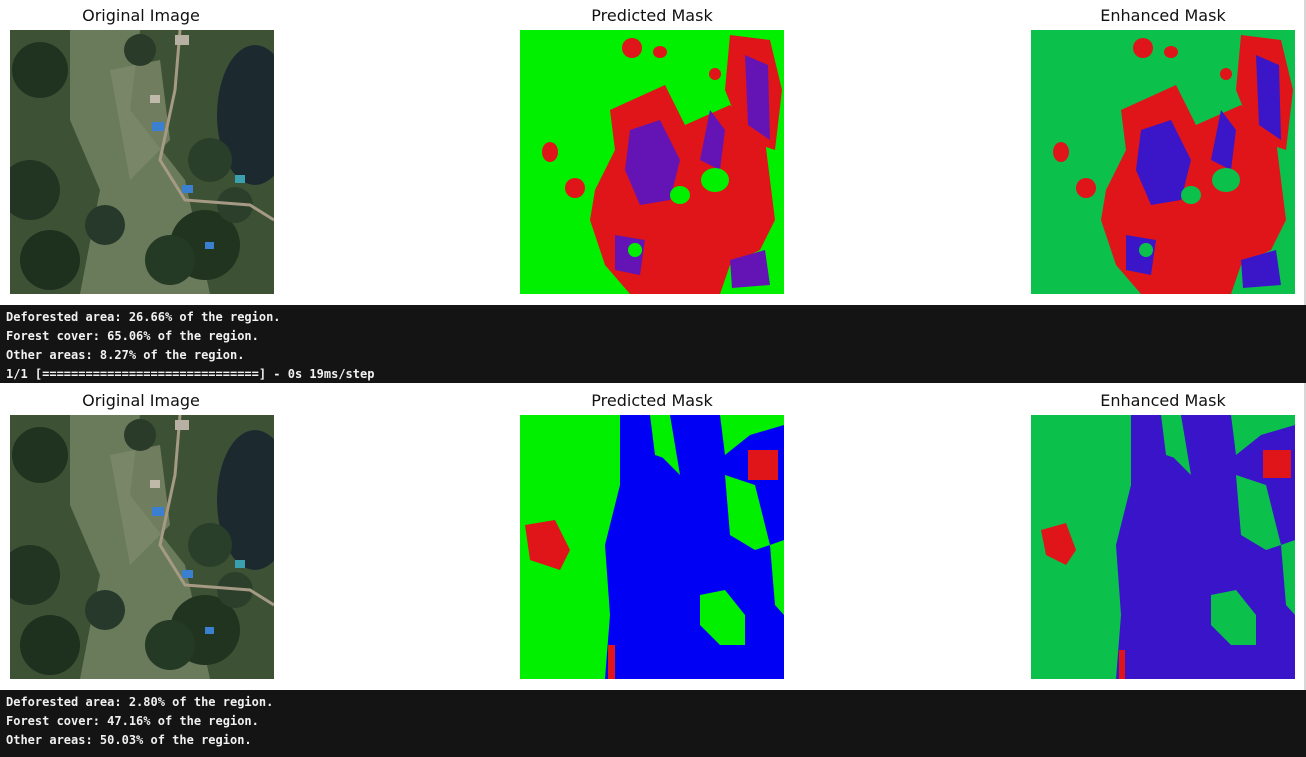  Describe the element at coordinates (129, 740) in the screenshot. I see `output-line-other: Other areas: 50.03% of the region.` at that location.